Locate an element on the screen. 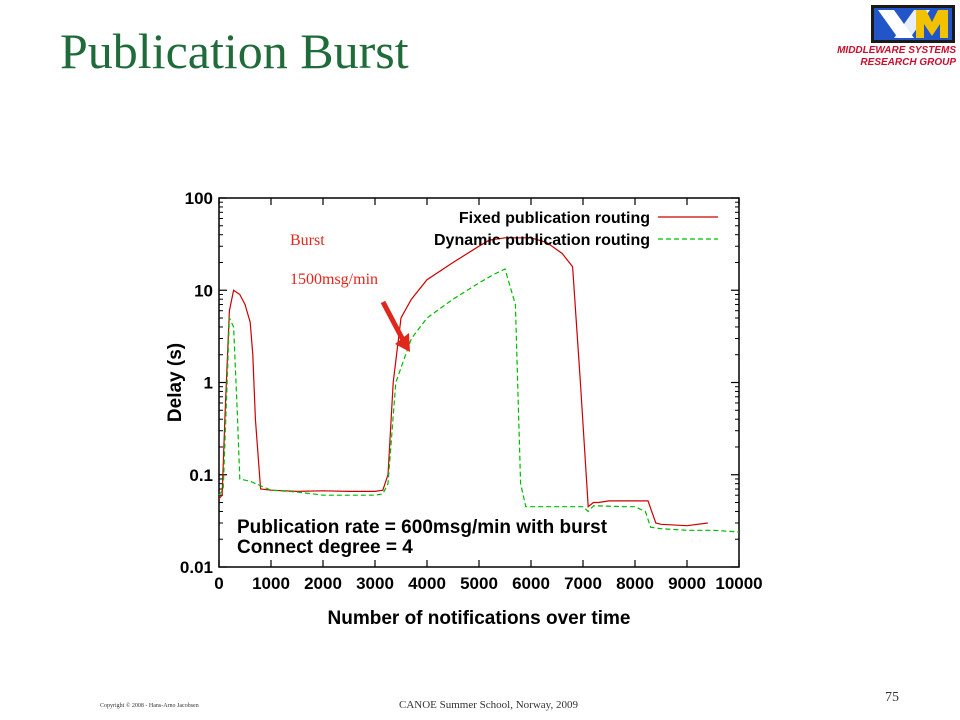 This screenshot has height=720, width=960. legend-label: Dynamic publication routing is located at coordinates (542, 240).